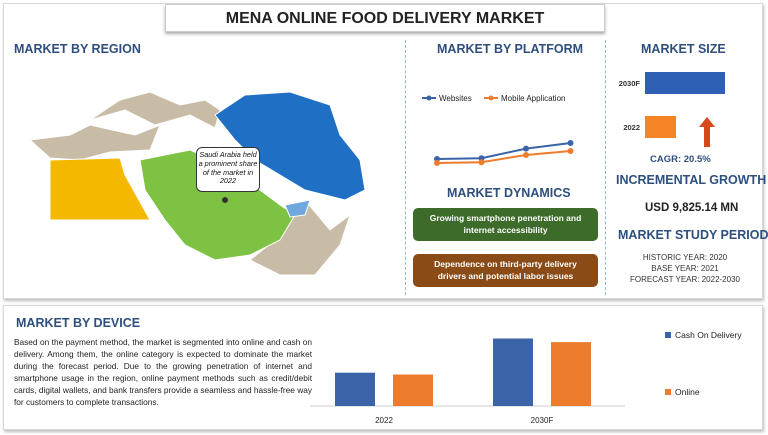 The image size is (768, 435). Describe the element at coordinates (660, 127) in the screenshot. I see `market-size-bar-2022` at that location.